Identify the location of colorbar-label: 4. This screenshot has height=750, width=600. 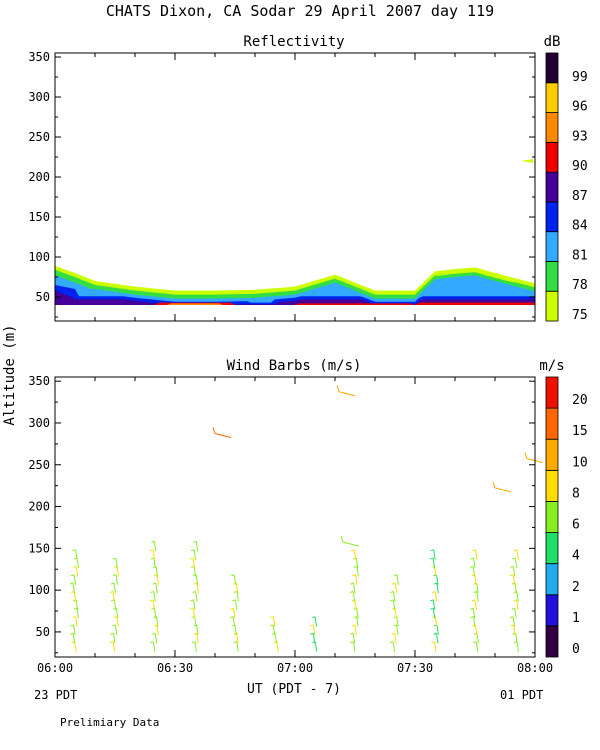
(576, 556).